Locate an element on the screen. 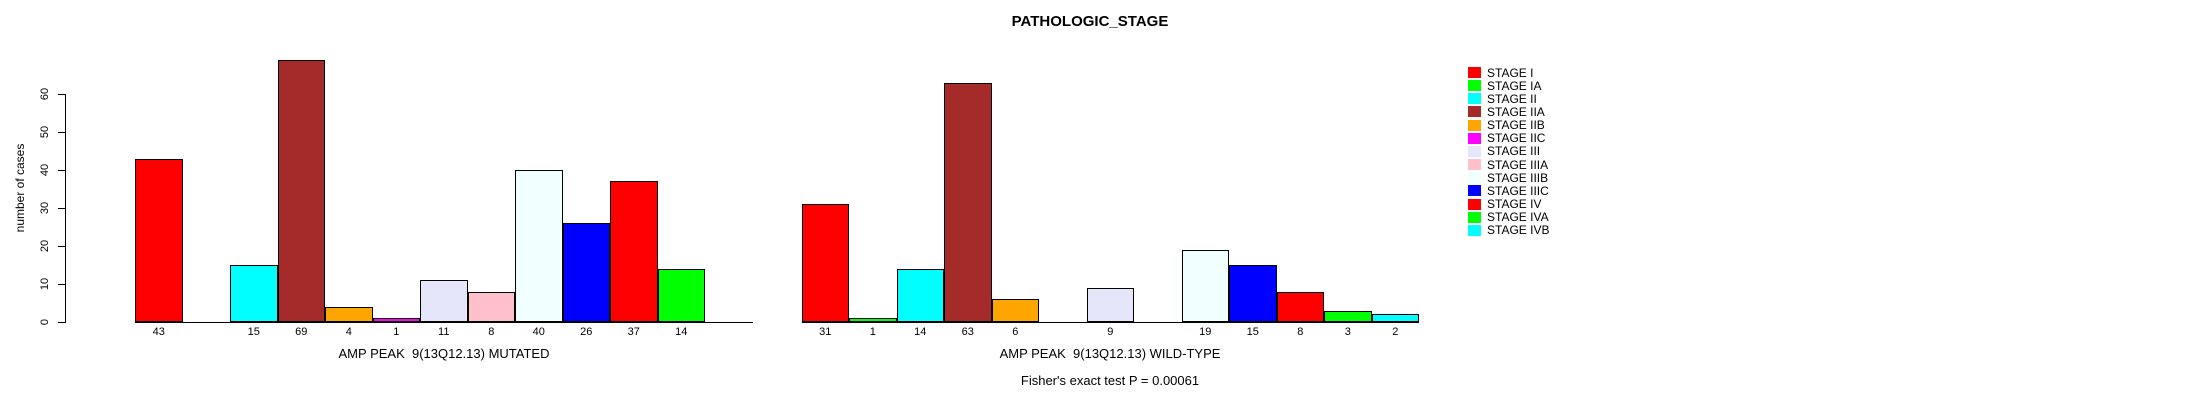 The height and width of the screenshot is (400, 2190). legend-item-label: STAGE IV is located at coordinates (1514, 204).